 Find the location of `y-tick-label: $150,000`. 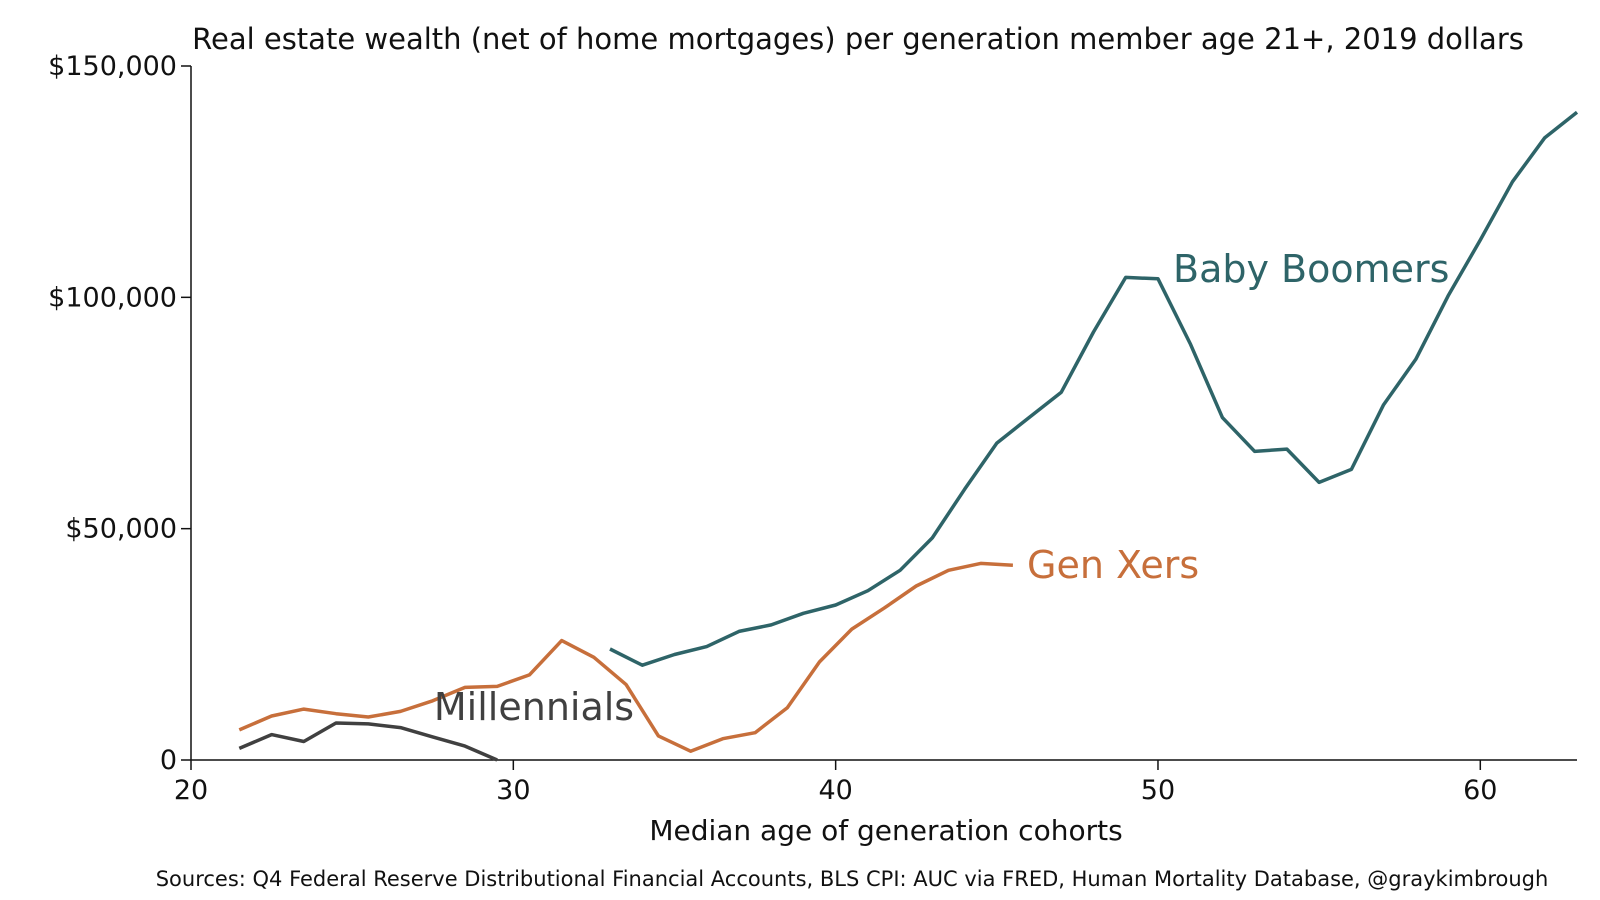

y-tick-label: $150,000 is located at coordinates (112, 66).